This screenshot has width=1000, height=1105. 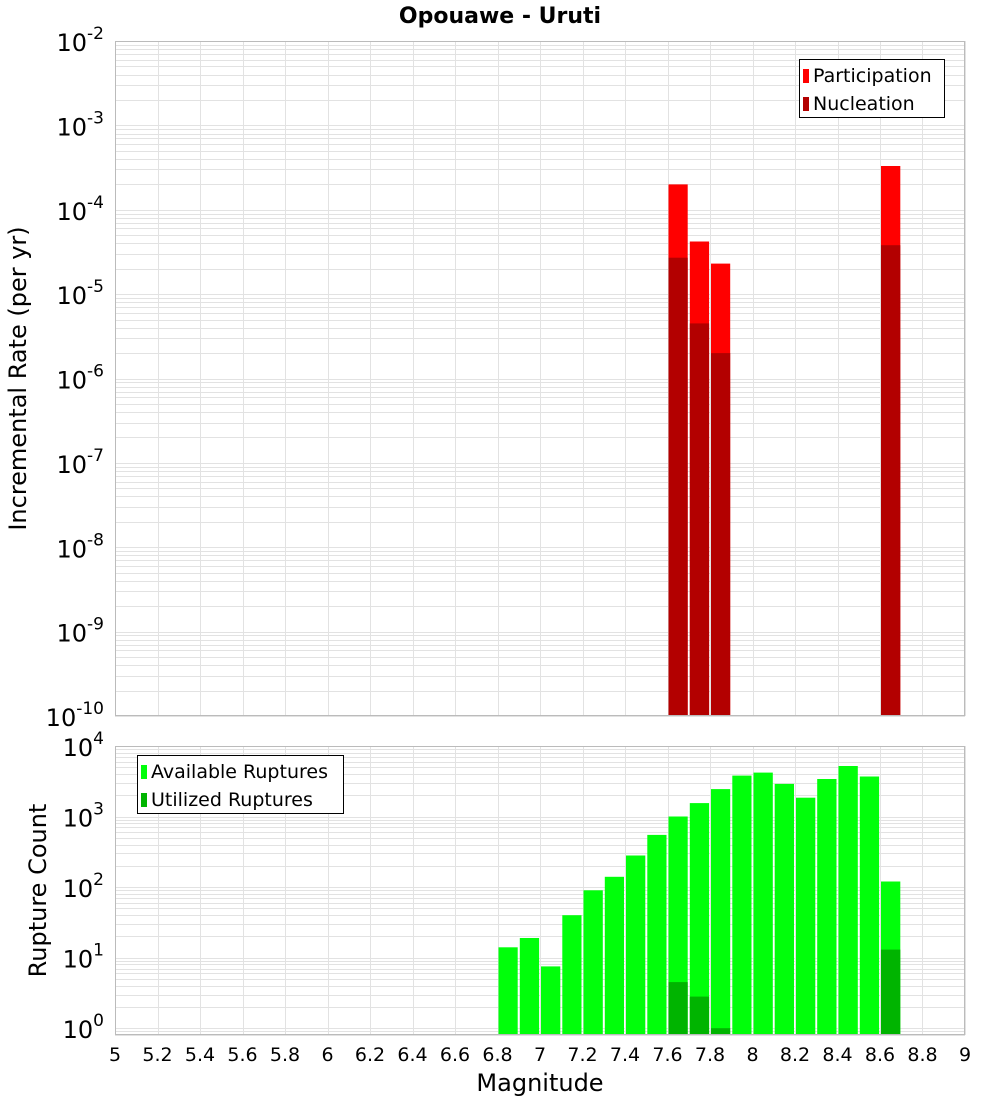 I want to click on y-tick-label: 10⁻¹⁰, so click(x=75, y=715).